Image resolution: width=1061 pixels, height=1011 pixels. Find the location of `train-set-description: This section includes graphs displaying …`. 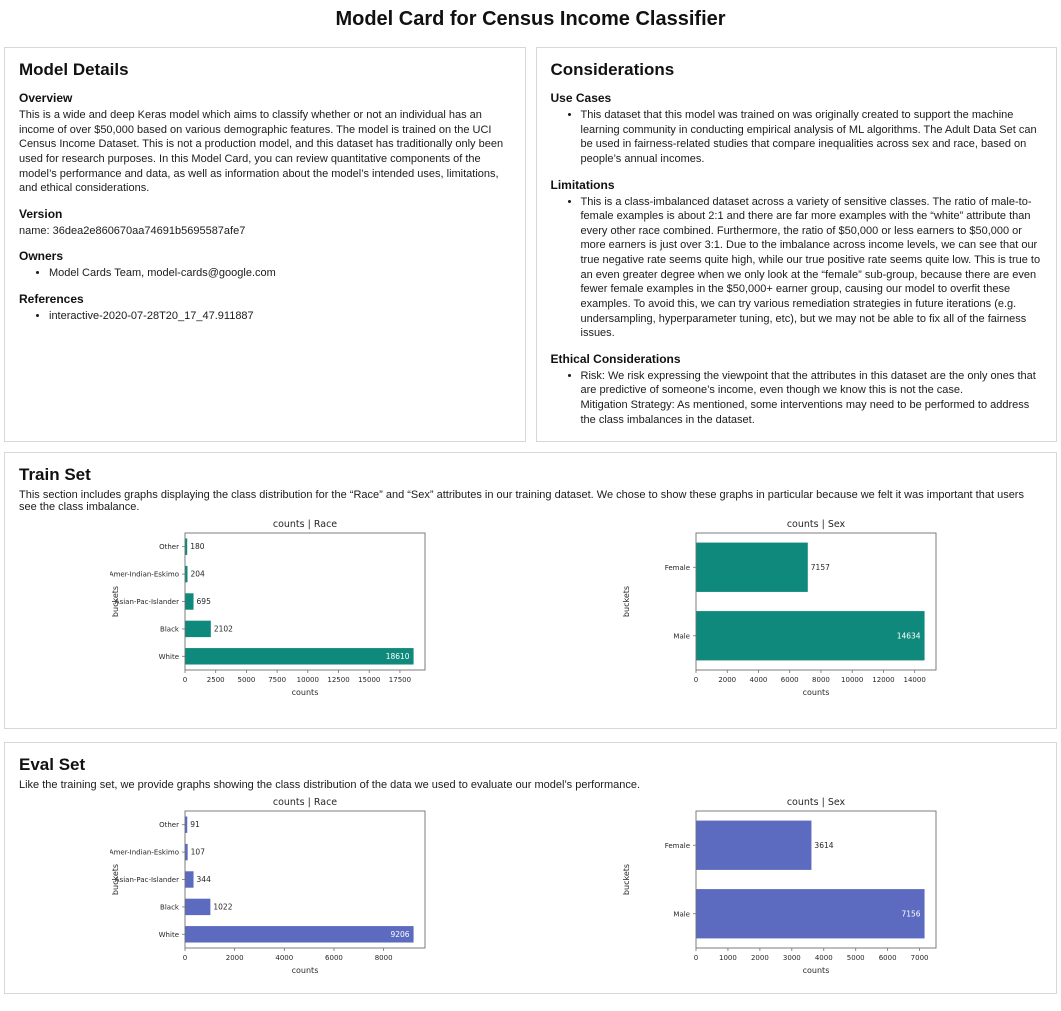

train-set-description: This section includes graphs displaying … is located at coordinates (521, 501).